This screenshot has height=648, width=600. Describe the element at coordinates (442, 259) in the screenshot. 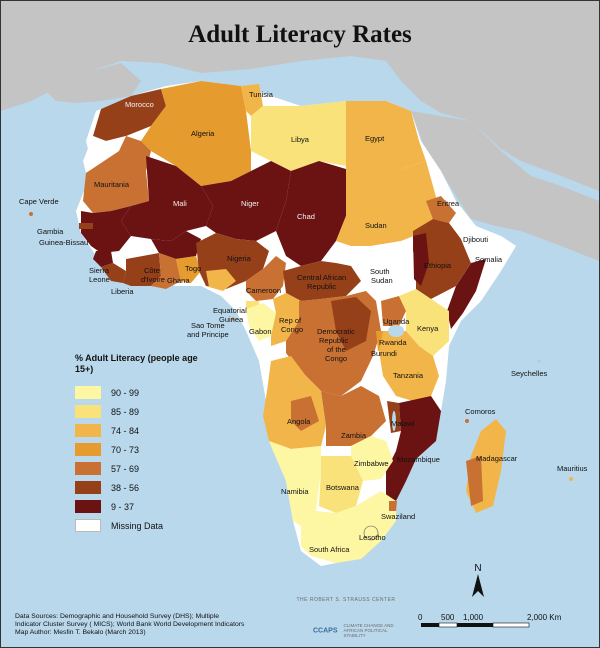

I see `region-ethiopia` at that location.